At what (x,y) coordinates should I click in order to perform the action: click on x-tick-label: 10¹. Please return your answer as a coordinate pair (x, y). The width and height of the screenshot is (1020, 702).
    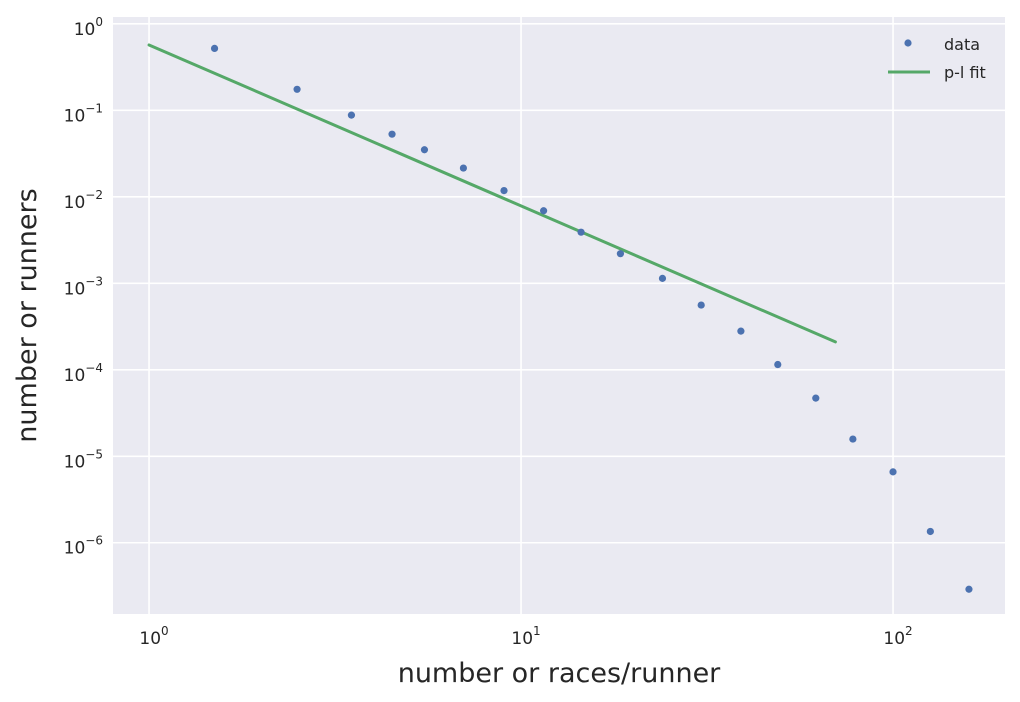
    Looking at the image, I should click on (525, 636).